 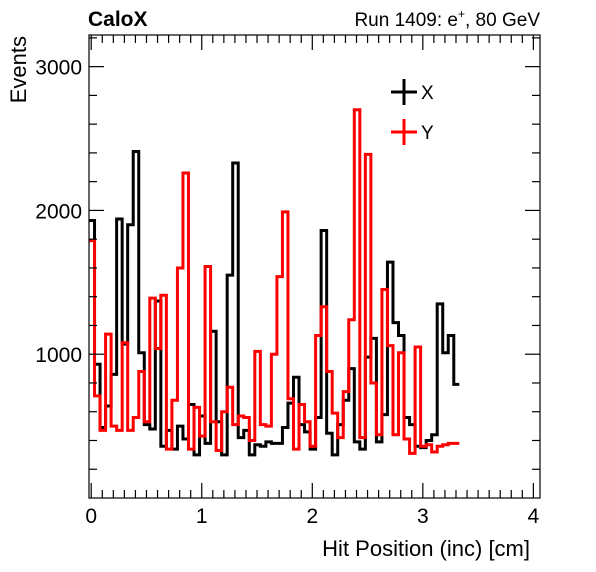 I want to click on run-label: Run 1409: e+, 80 GeV, so click(x=447, y=19).